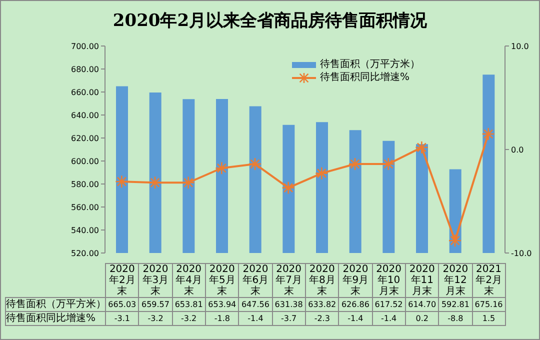 The width and height of the screenshot is (540, 340). Describe the element at coordinates (85, 230) in the screenshot. I see `y-tick-label: 540.00` at that location.